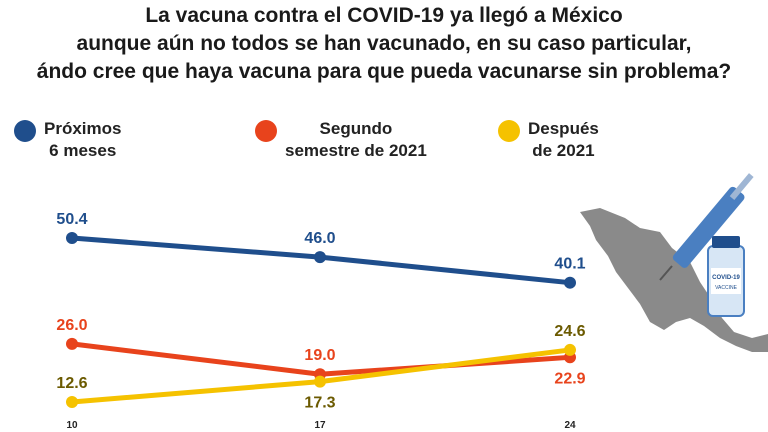  What do you see at coordinates (569, 264) in the screenshot?
I see `data-label: 40.1` at bounding box center [569, 264].